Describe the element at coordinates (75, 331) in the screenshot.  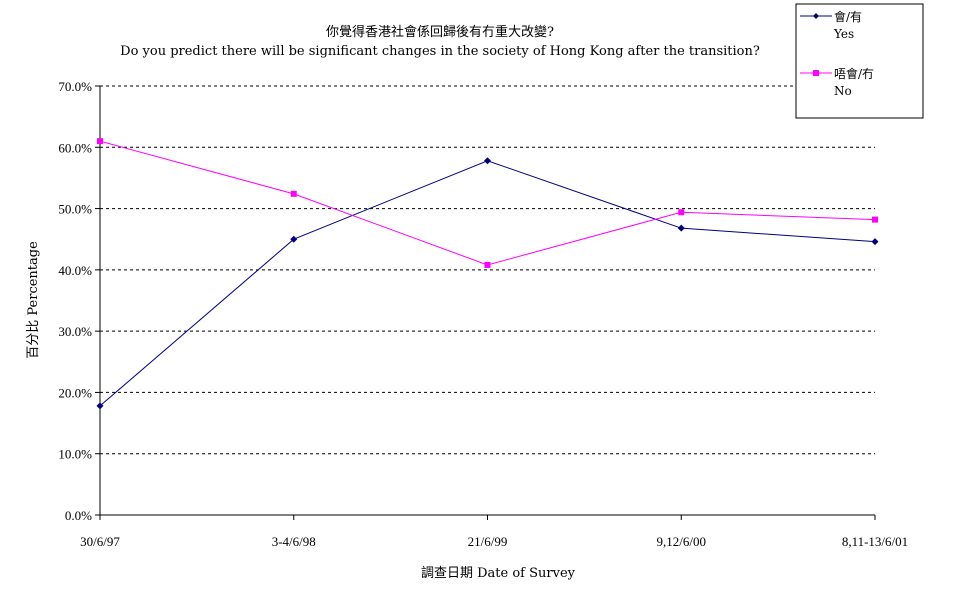
I see `y-tick-label: 30.0%` at that location.